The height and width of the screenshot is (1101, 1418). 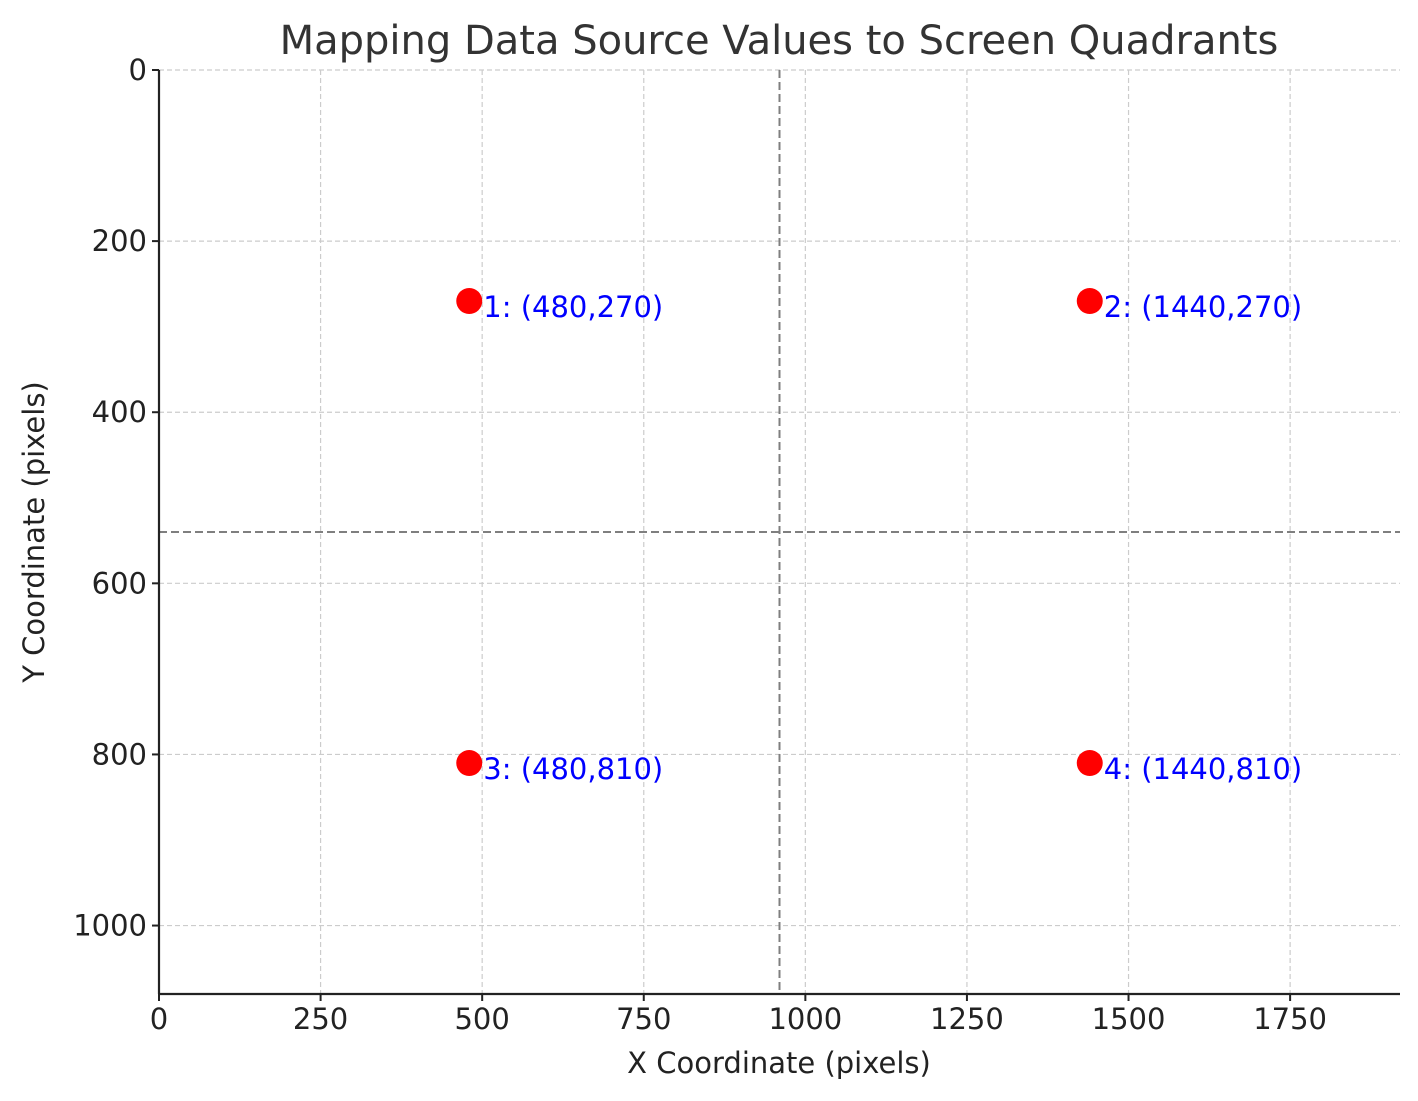 I want to click on x-axis-label: X Coordinate (pixels), so click(x=779, y=1063).